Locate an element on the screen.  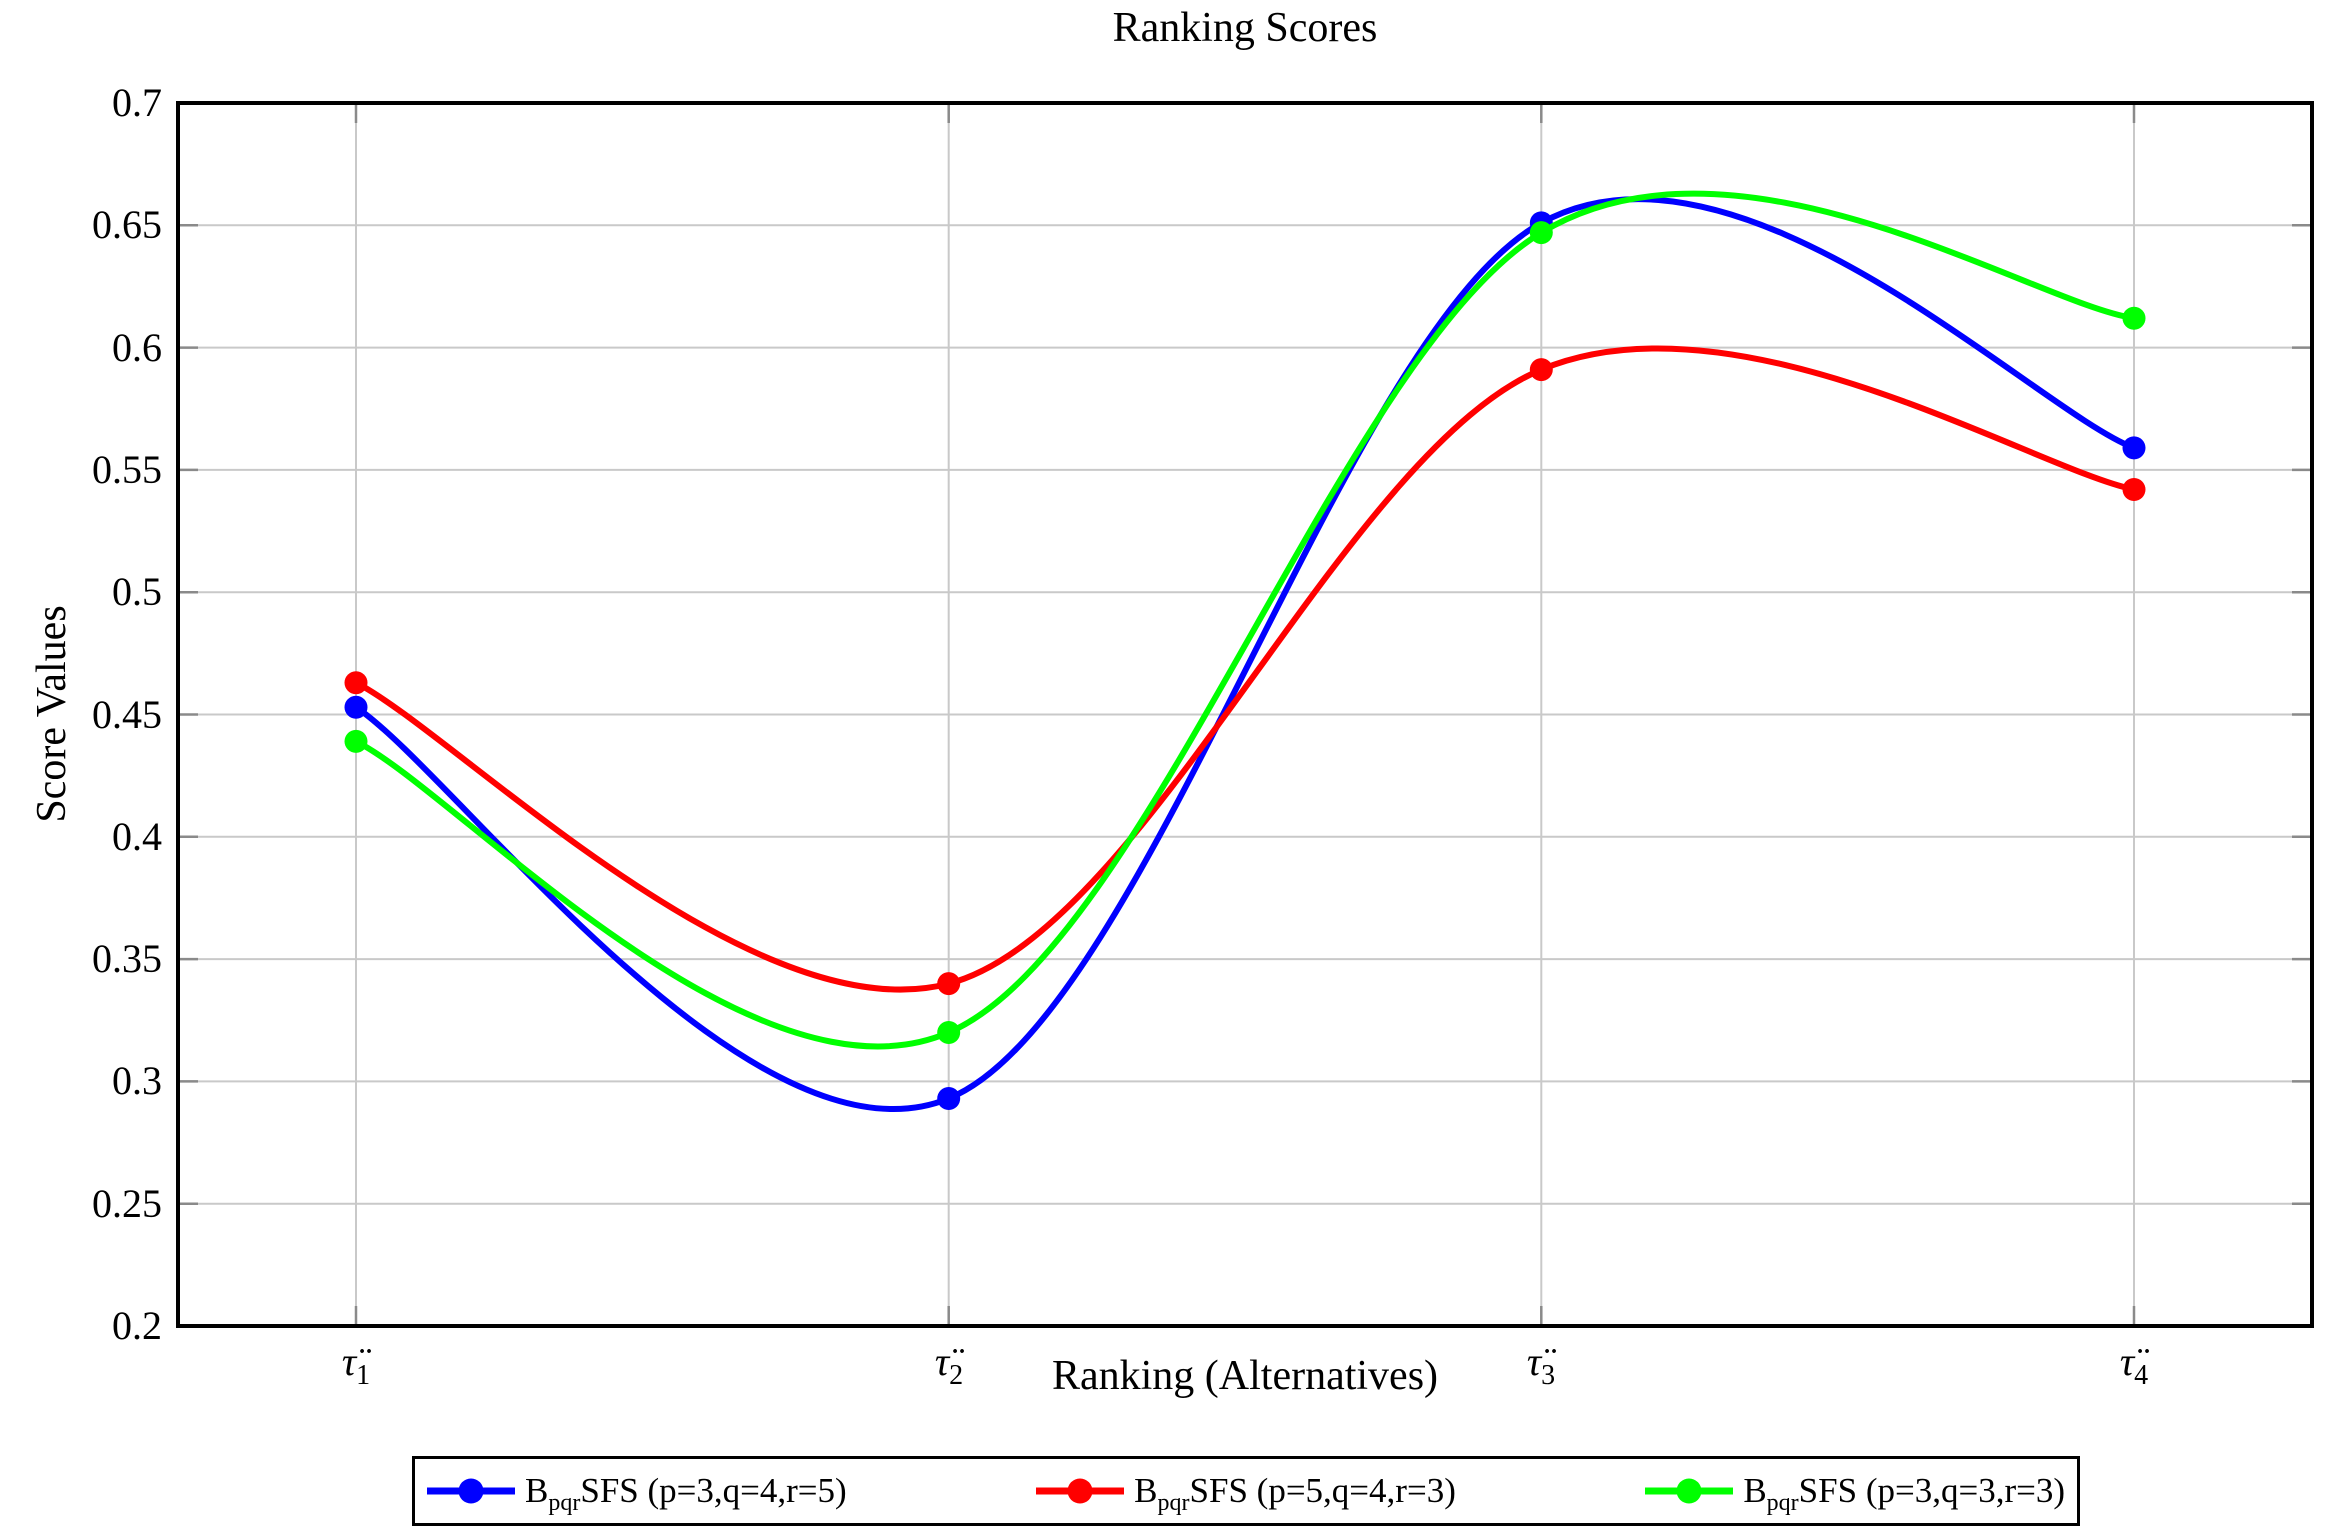
x-tick-label-4: τ̈4 is located at coordinates (2134, 1364).